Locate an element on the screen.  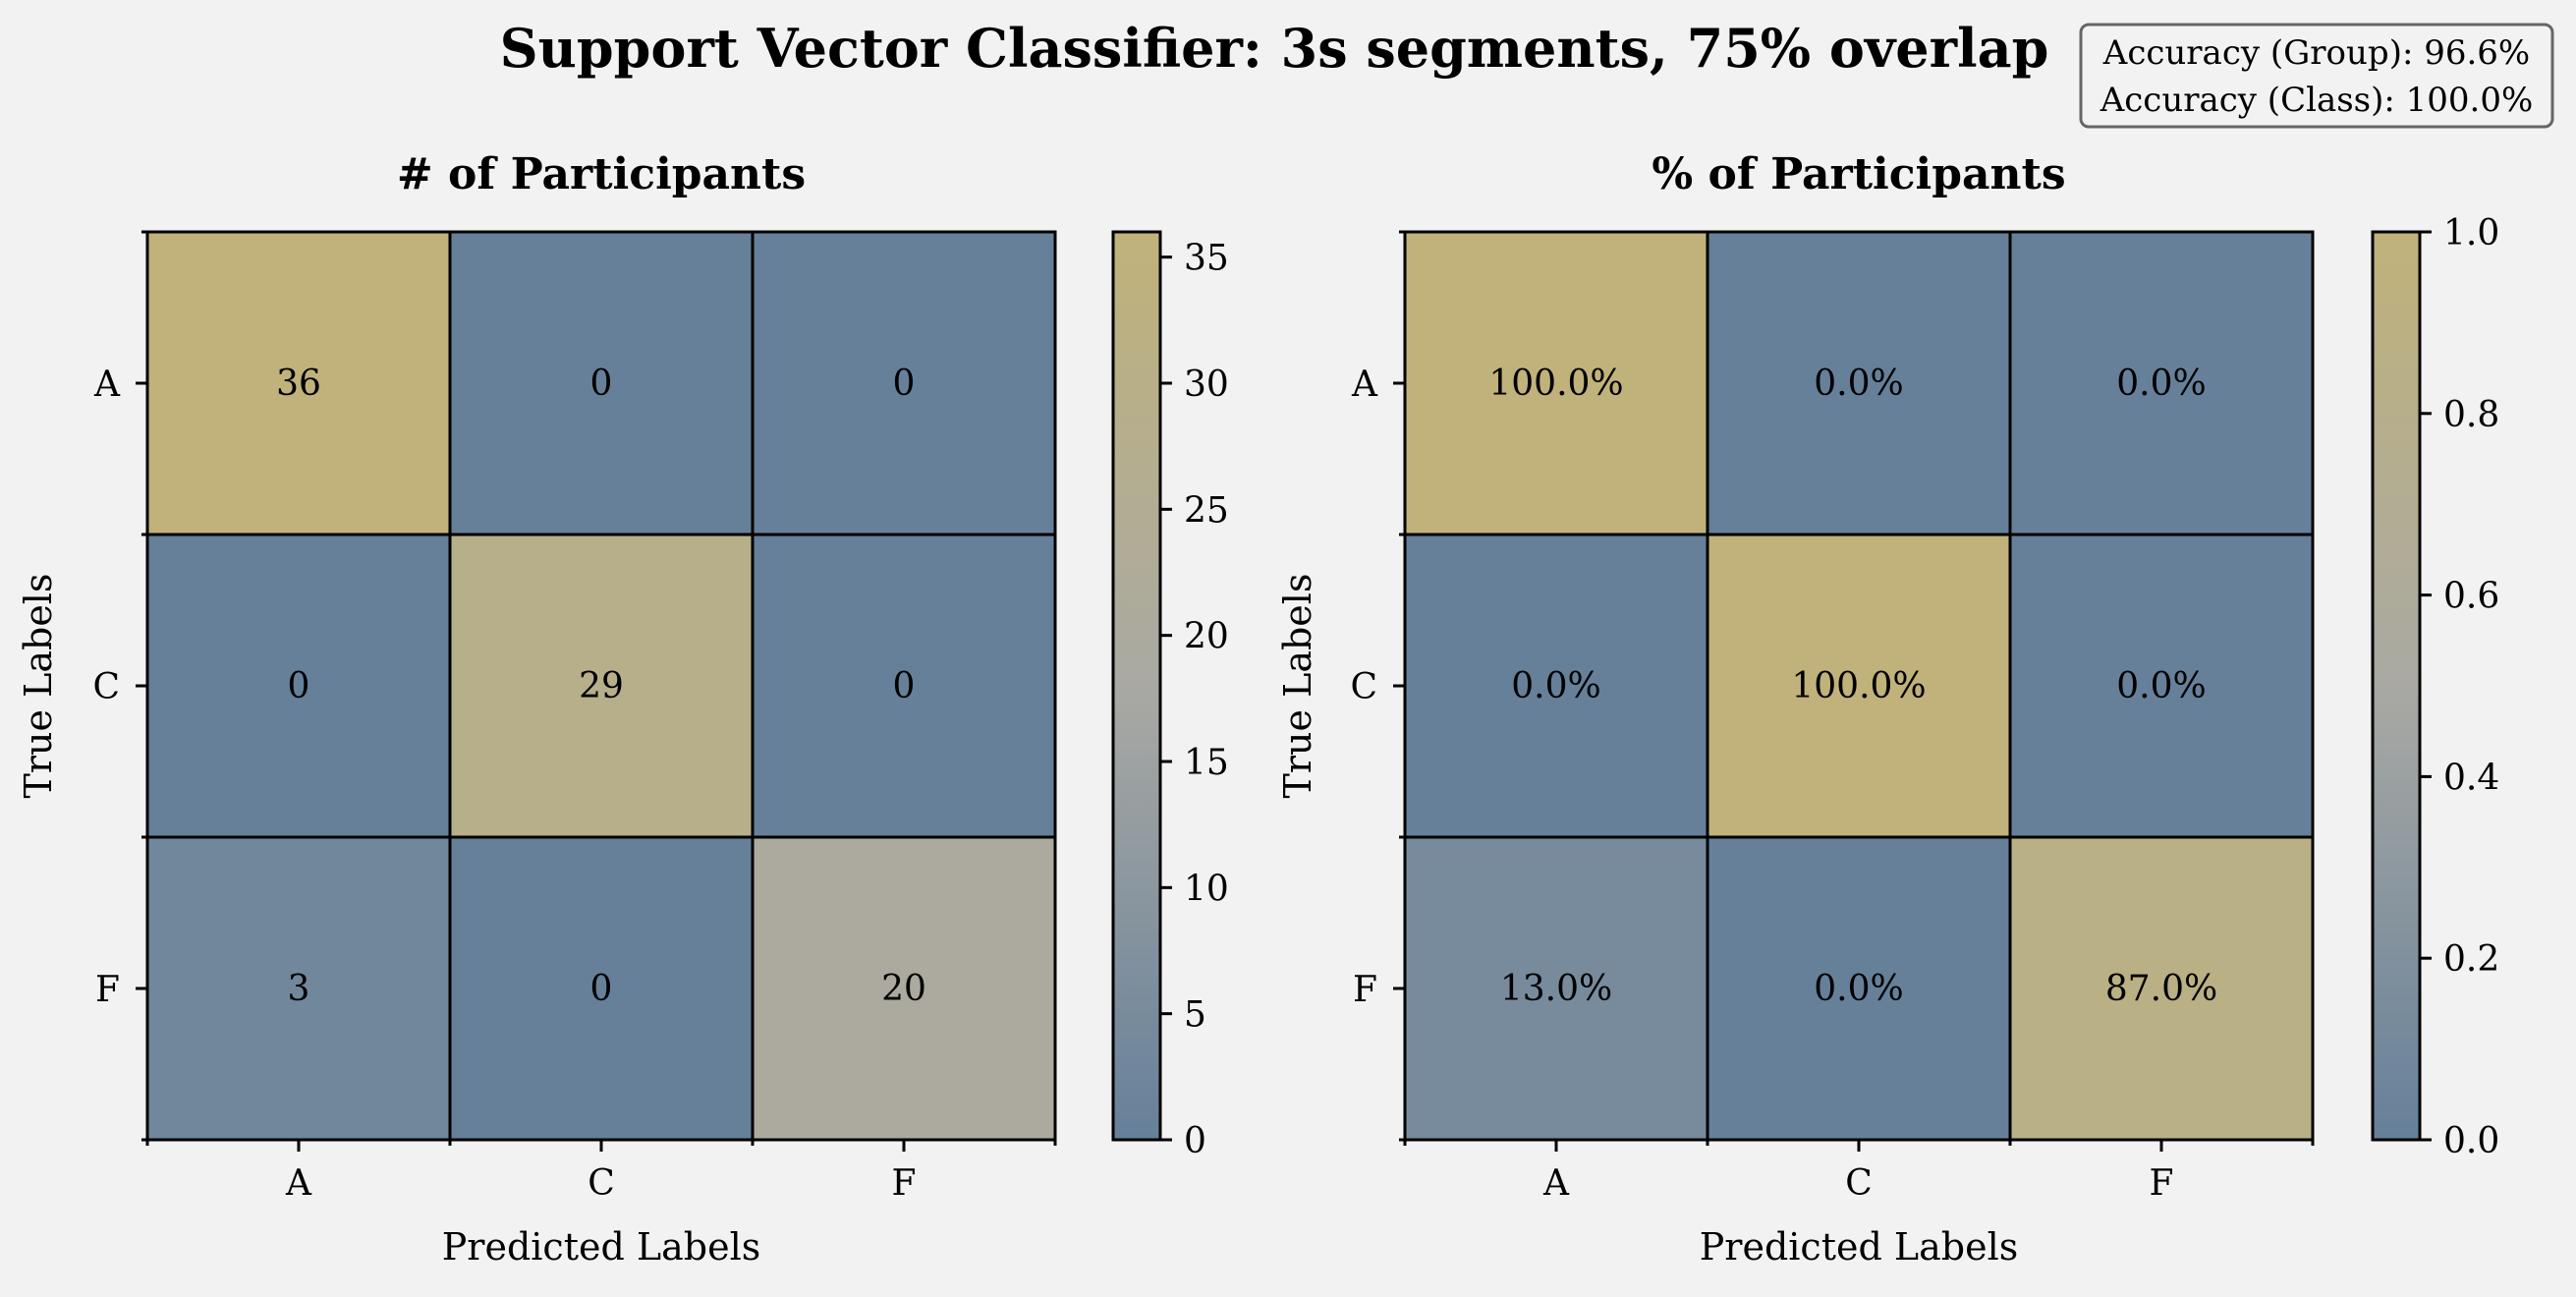
colorbar-tick-label: 10 is located at coordinates (1206, 889).